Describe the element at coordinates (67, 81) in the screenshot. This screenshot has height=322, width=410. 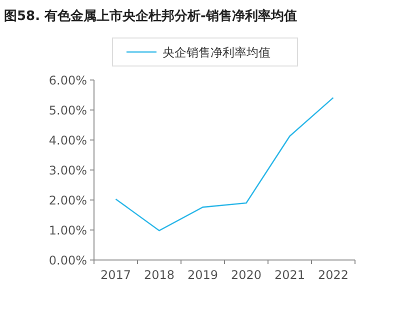
I see `y-tick-label: 6.00%` at that location.